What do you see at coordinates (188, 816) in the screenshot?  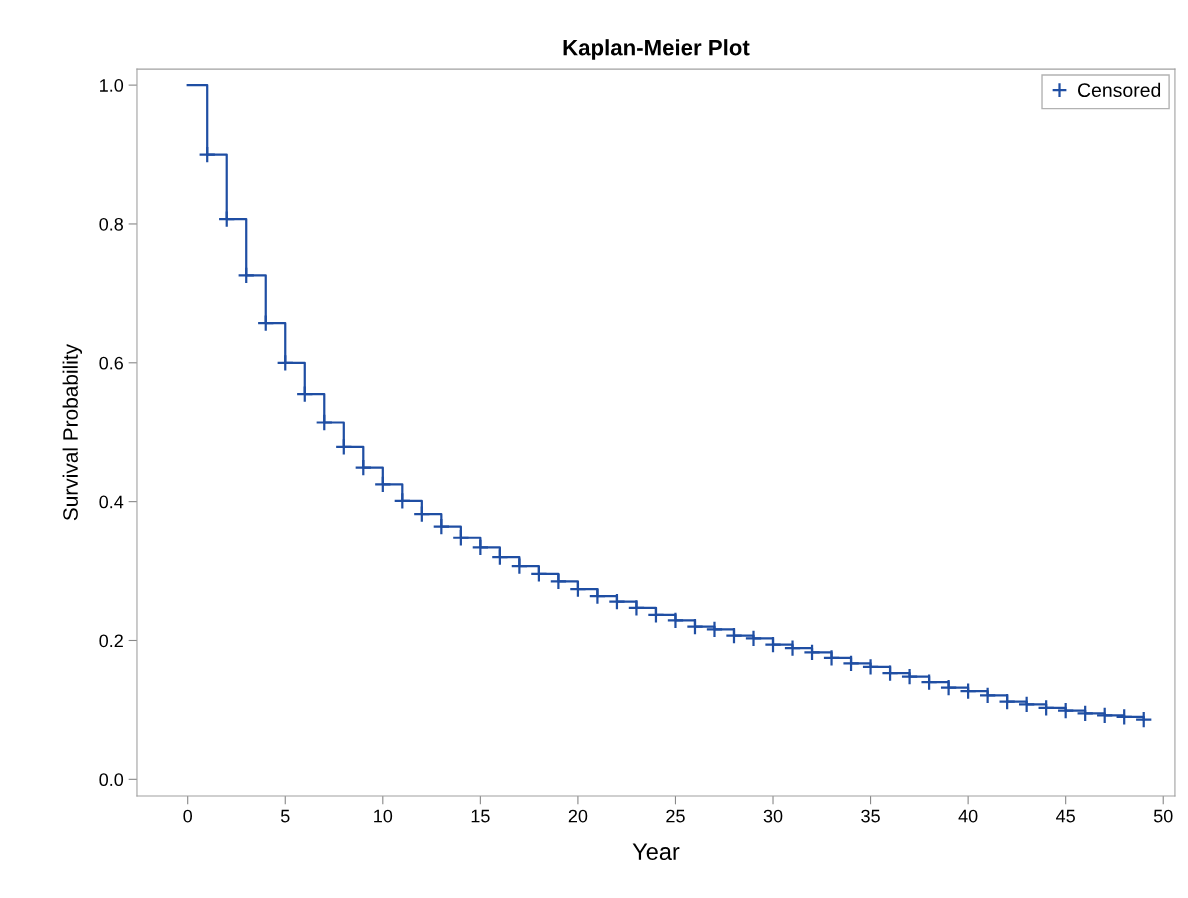 I see `x-tick-label: 0` at bounding box center [188, 816].